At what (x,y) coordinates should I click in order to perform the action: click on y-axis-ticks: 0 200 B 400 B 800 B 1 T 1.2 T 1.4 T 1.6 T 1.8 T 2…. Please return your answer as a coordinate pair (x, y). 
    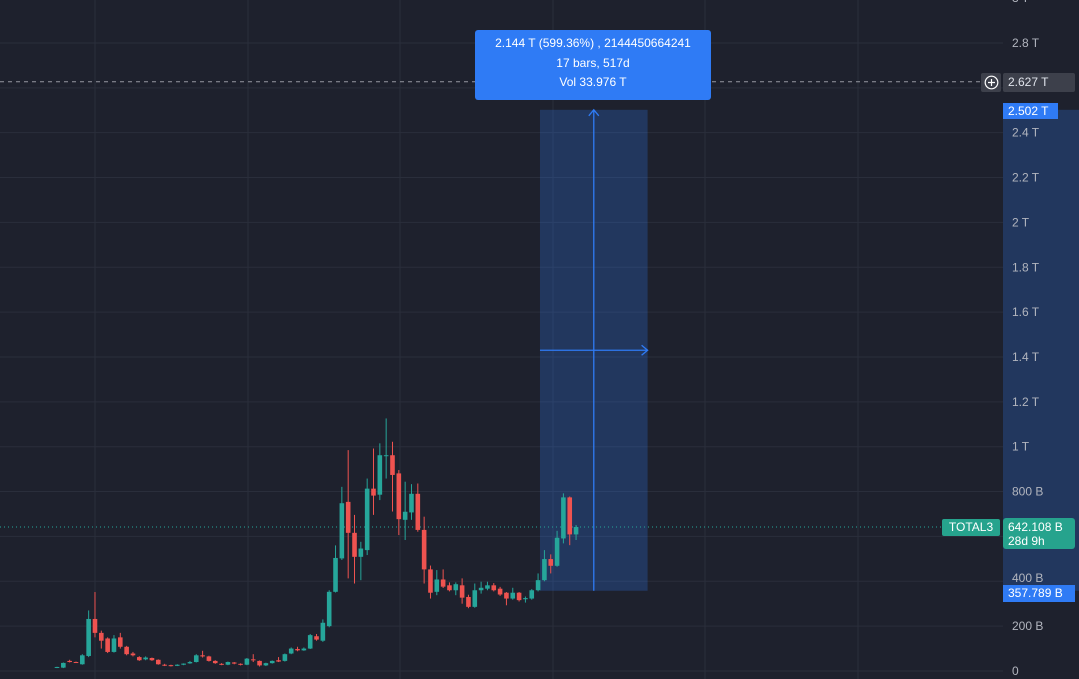
    Looking at the image, I should click on (1027, 339).